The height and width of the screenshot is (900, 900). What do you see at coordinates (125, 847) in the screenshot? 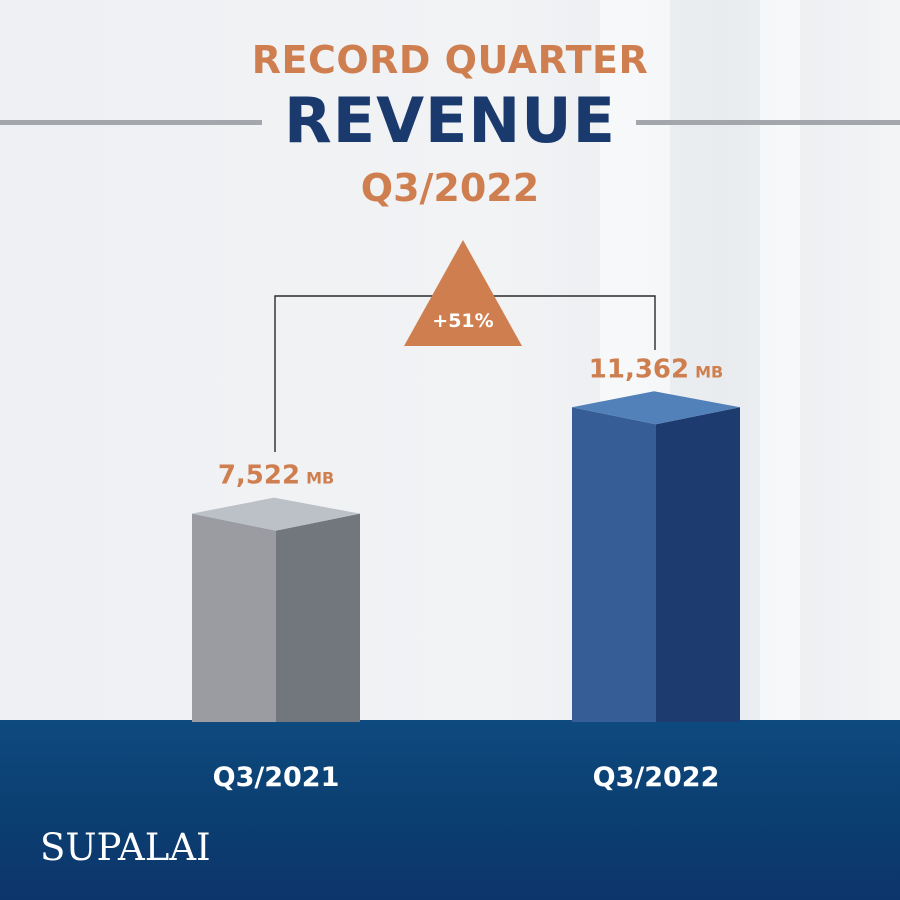
I see `supalai-logo: SUPALAI` at bounding box center [125, 847].